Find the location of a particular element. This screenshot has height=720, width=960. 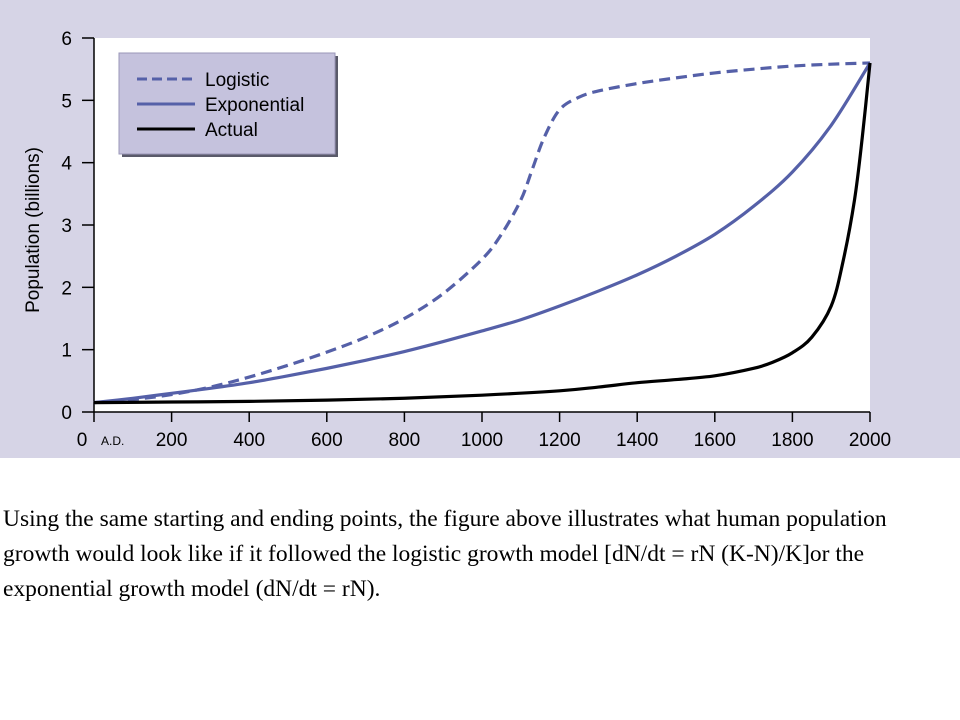

y-tick-label: 4 is located at coordinates (66, 164).